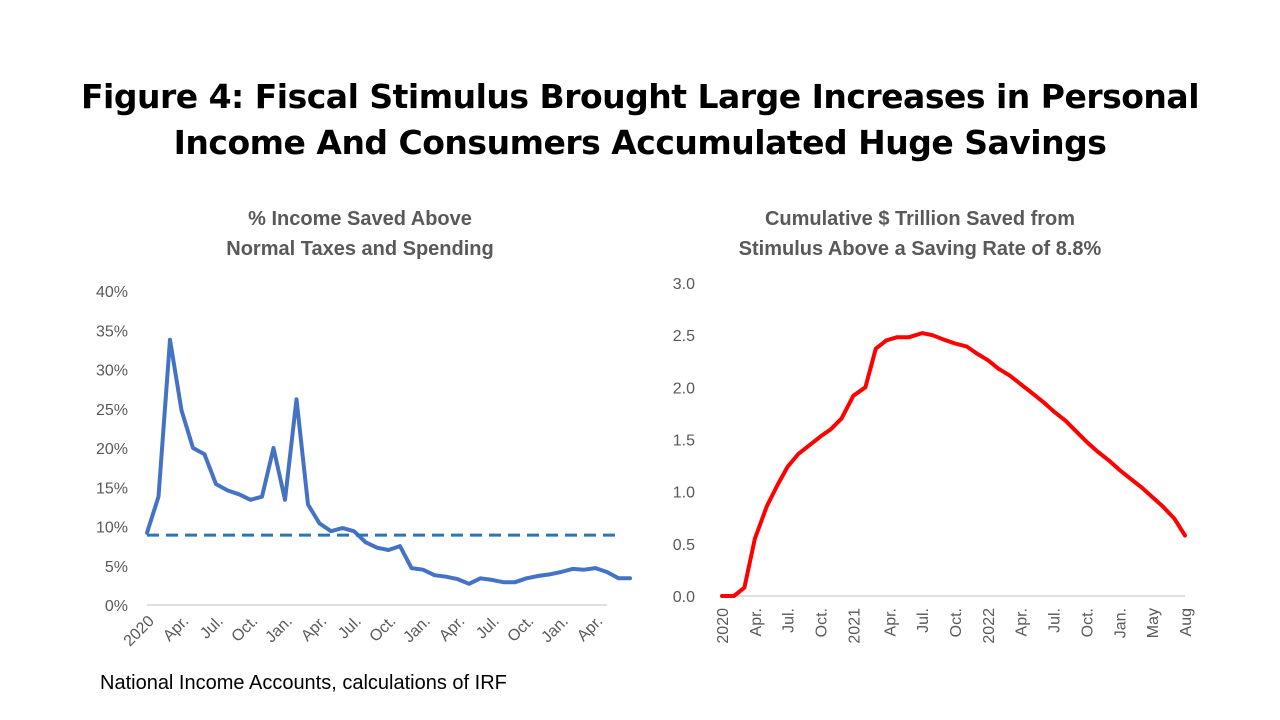 This screenshot has height=720, width=1280. Describe the element at coordinates (1186, 622) in the screenshot. I see `right-xtick-label: Aug` at that location.